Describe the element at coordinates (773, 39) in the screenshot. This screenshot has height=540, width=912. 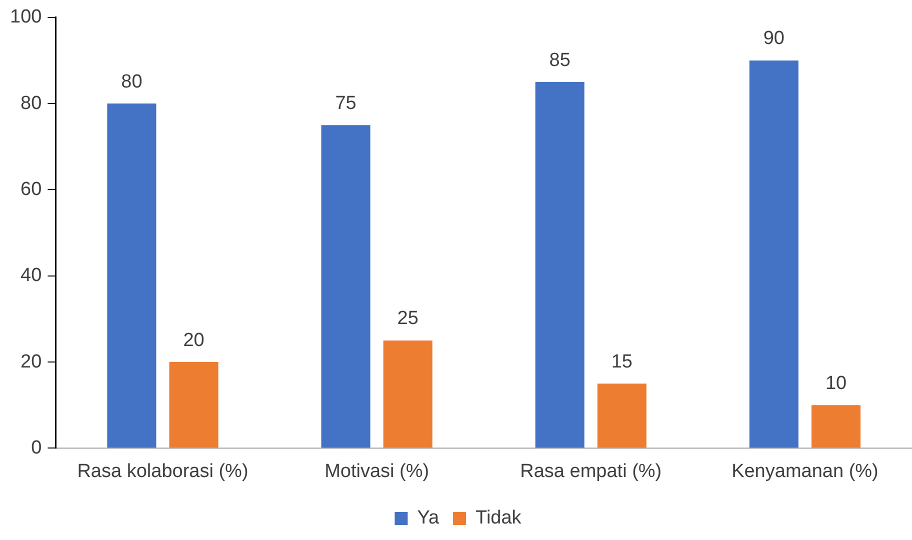
I see `data-label: 90` at that location.